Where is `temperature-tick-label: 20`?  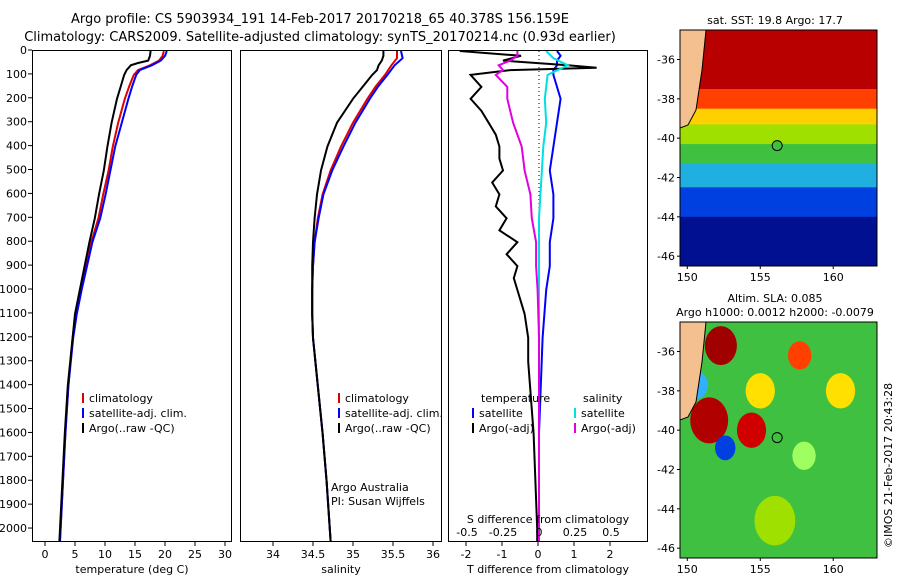 temperature-tick-label: 20 is located at coordinates (165, 554).